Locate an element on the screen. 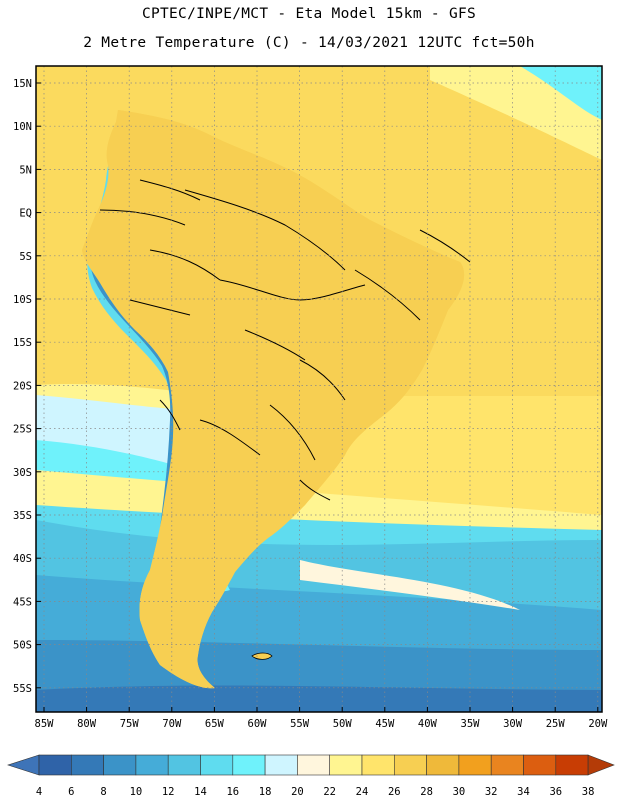 This screenshot has height=800, width=618. colorbar-label: 28 is located at coordinates (426, 792).